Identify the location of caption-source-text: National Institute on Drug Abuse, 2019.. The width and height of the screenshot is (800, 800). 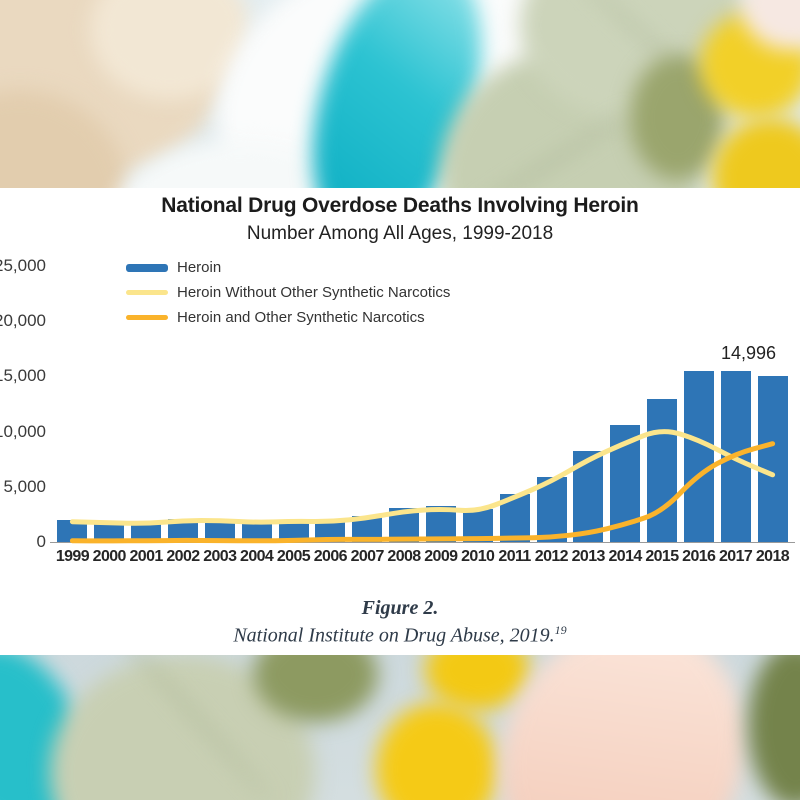
(394, 635).